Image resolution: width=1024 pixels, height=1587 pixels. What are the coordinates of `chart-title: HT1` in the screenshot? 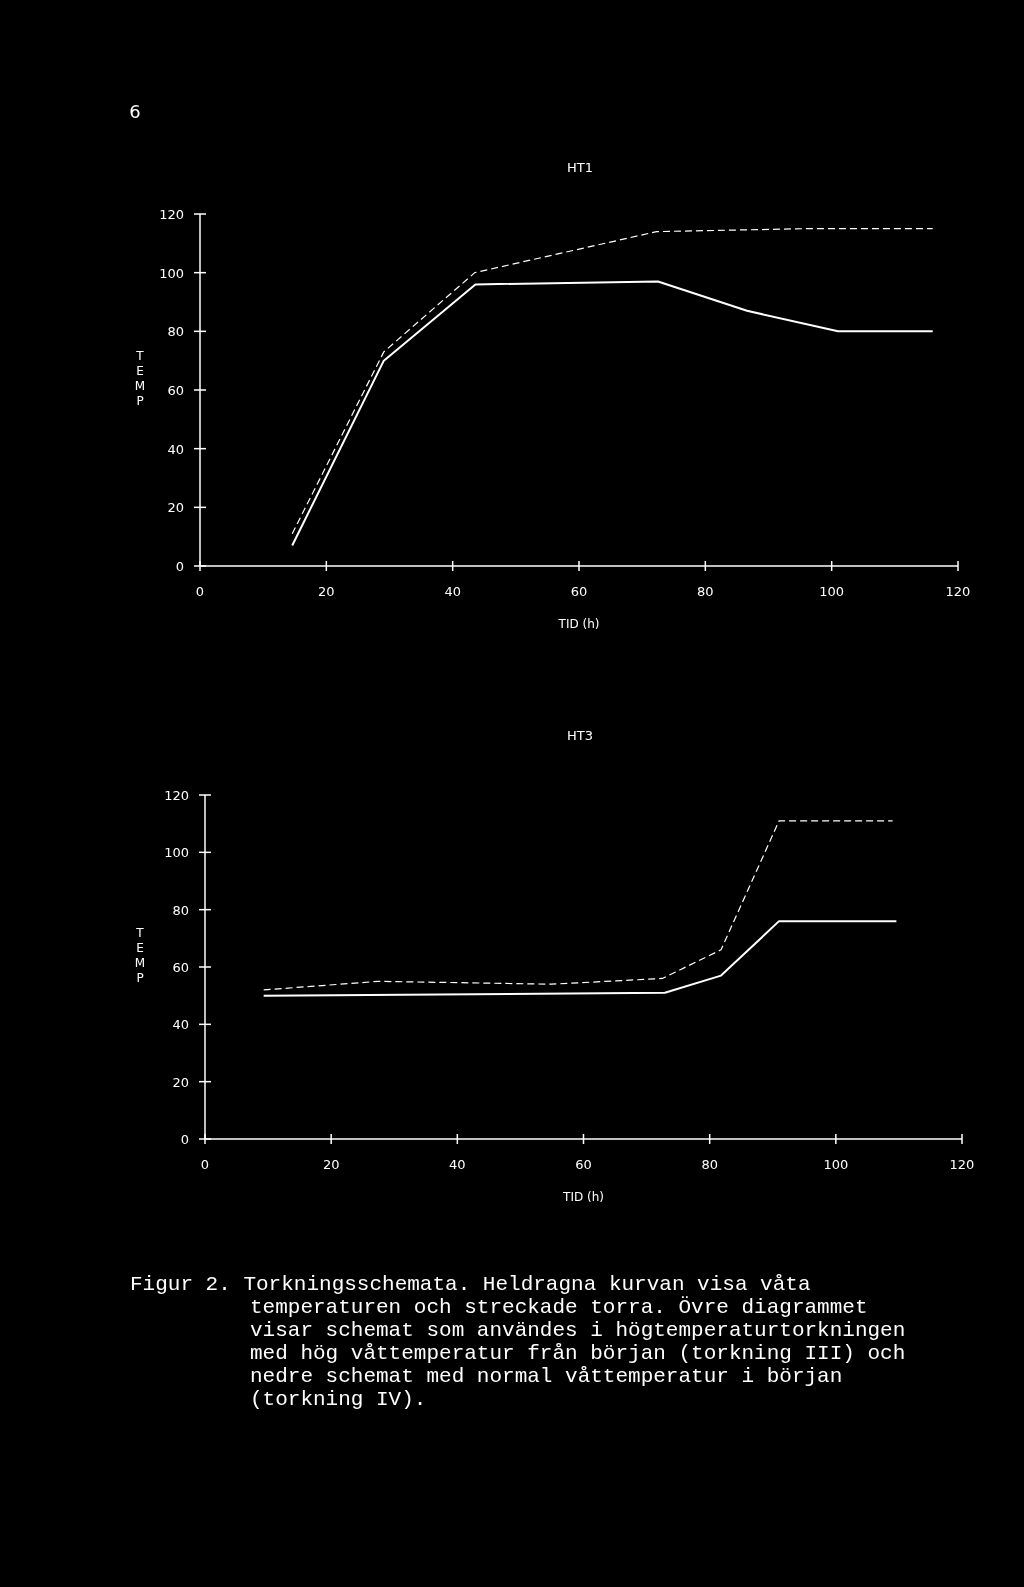 It's located at (580, 167).